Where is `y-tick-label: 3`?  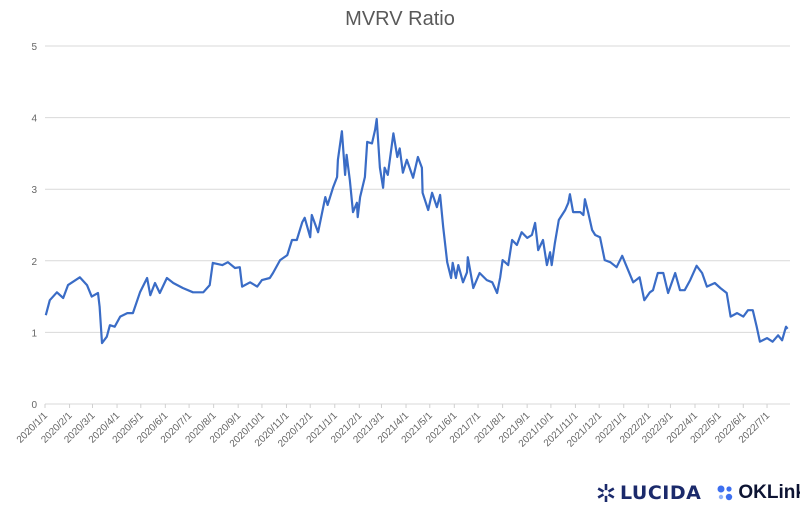 y-tick-label: 3 is located at coordinates (34, 190).